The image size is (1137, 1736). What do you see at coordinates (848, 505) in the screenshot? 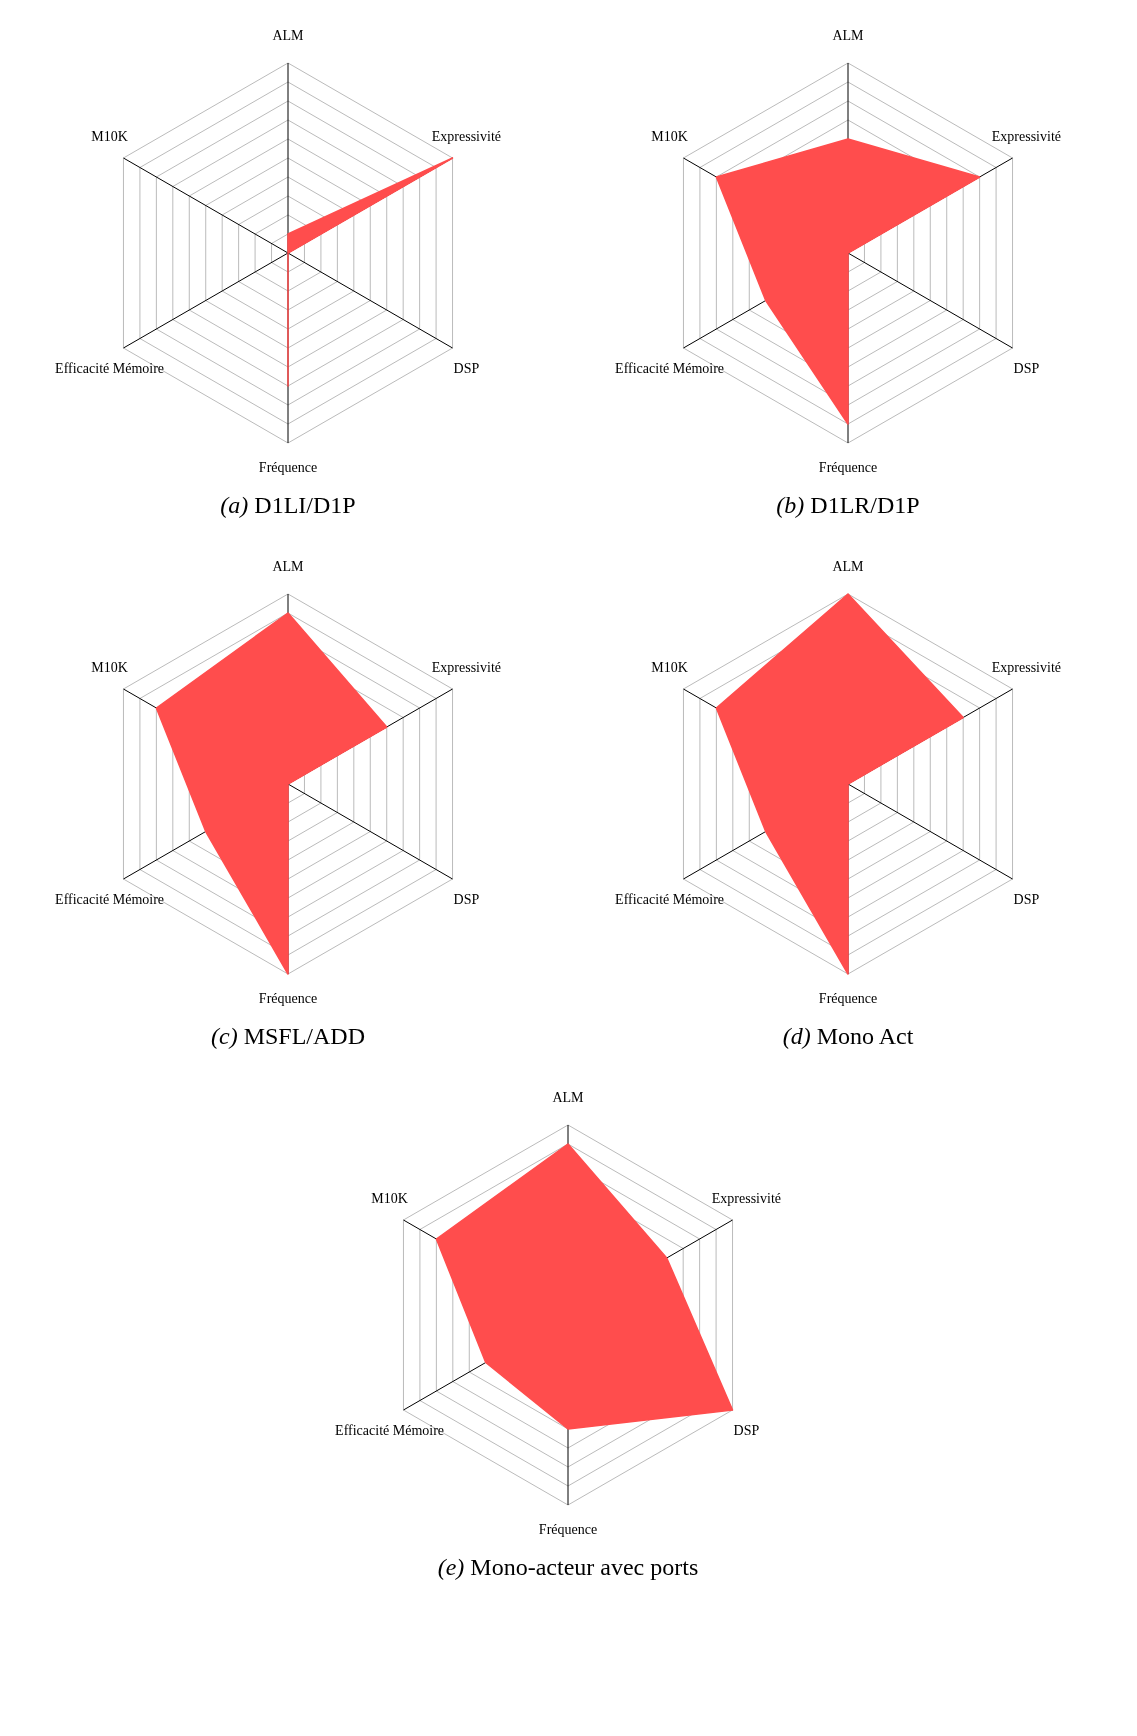
I see `text: (b) D1LR/D1P` at bounding box center [848, 505].